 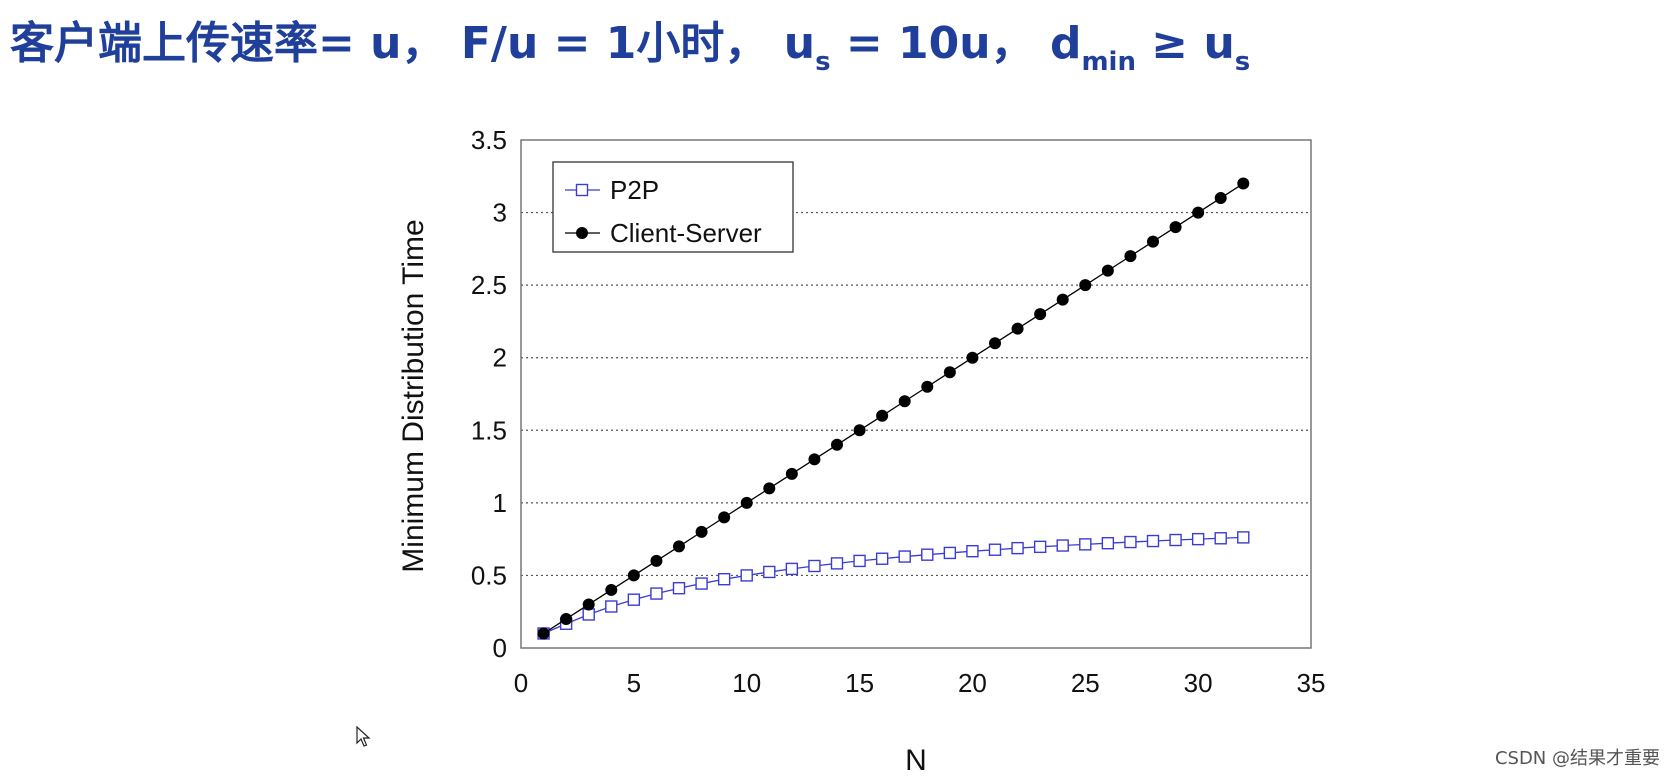 What do you see at coordinates (686, 233) in the screenshot?
I see `legend-label: Client-Server` at bounding box center [686, 233].